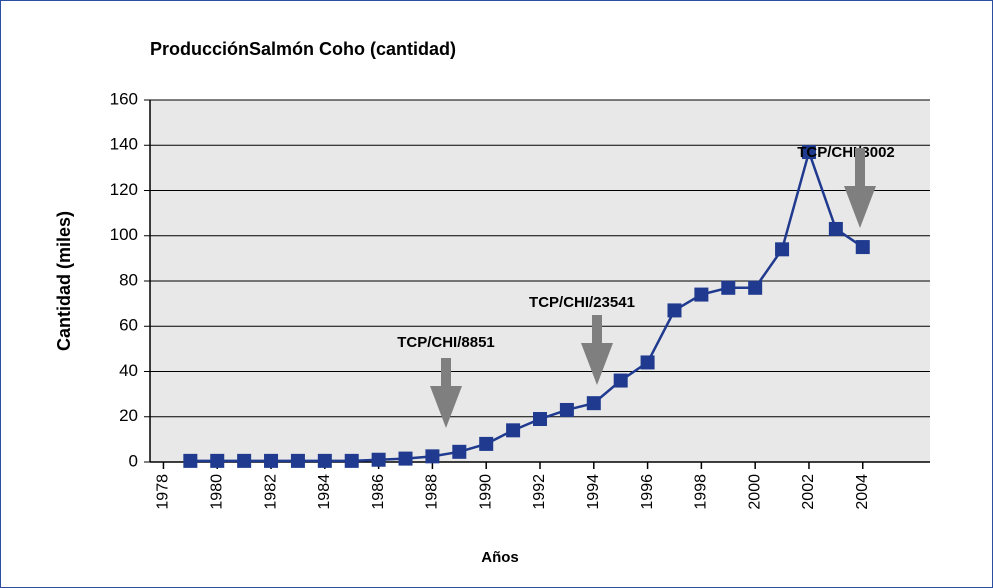  I want to click on x-tick-label: 1984, so click(324, 492).